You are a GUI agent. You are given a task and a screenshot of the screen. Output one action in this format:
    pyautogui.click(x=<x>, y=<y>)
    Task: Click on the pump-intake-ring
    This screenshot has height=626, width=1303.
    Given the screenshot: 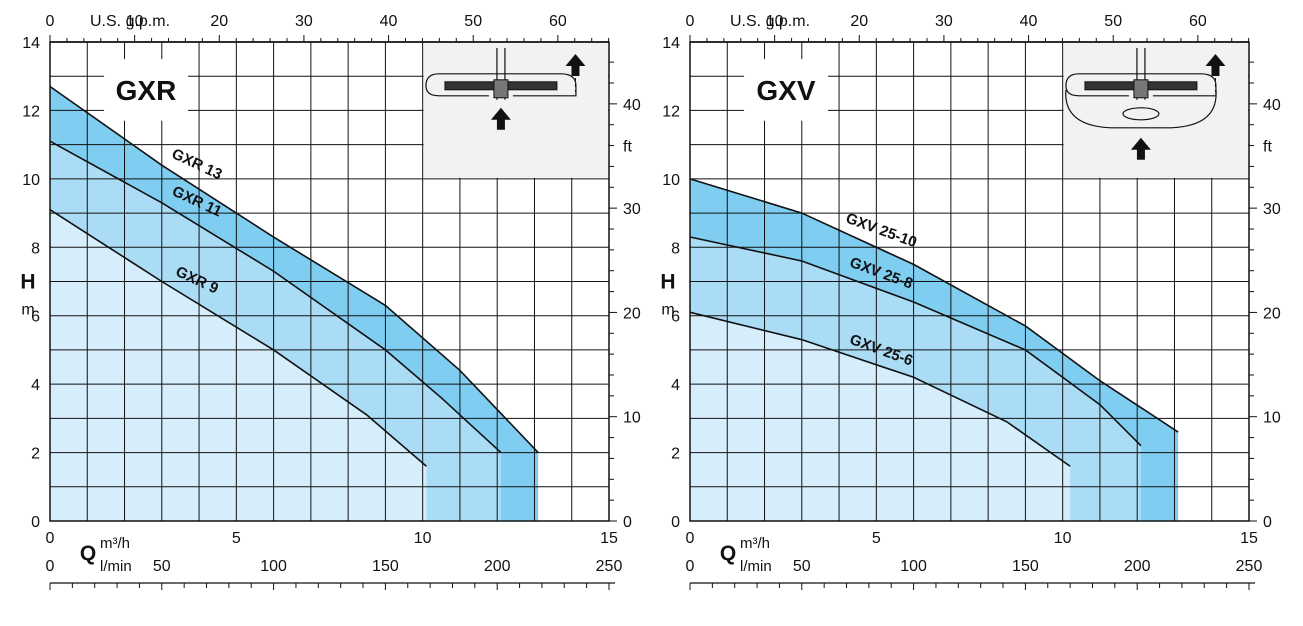 What is the action you would take?
    pyautogui.click(x=1141, y=114)
    